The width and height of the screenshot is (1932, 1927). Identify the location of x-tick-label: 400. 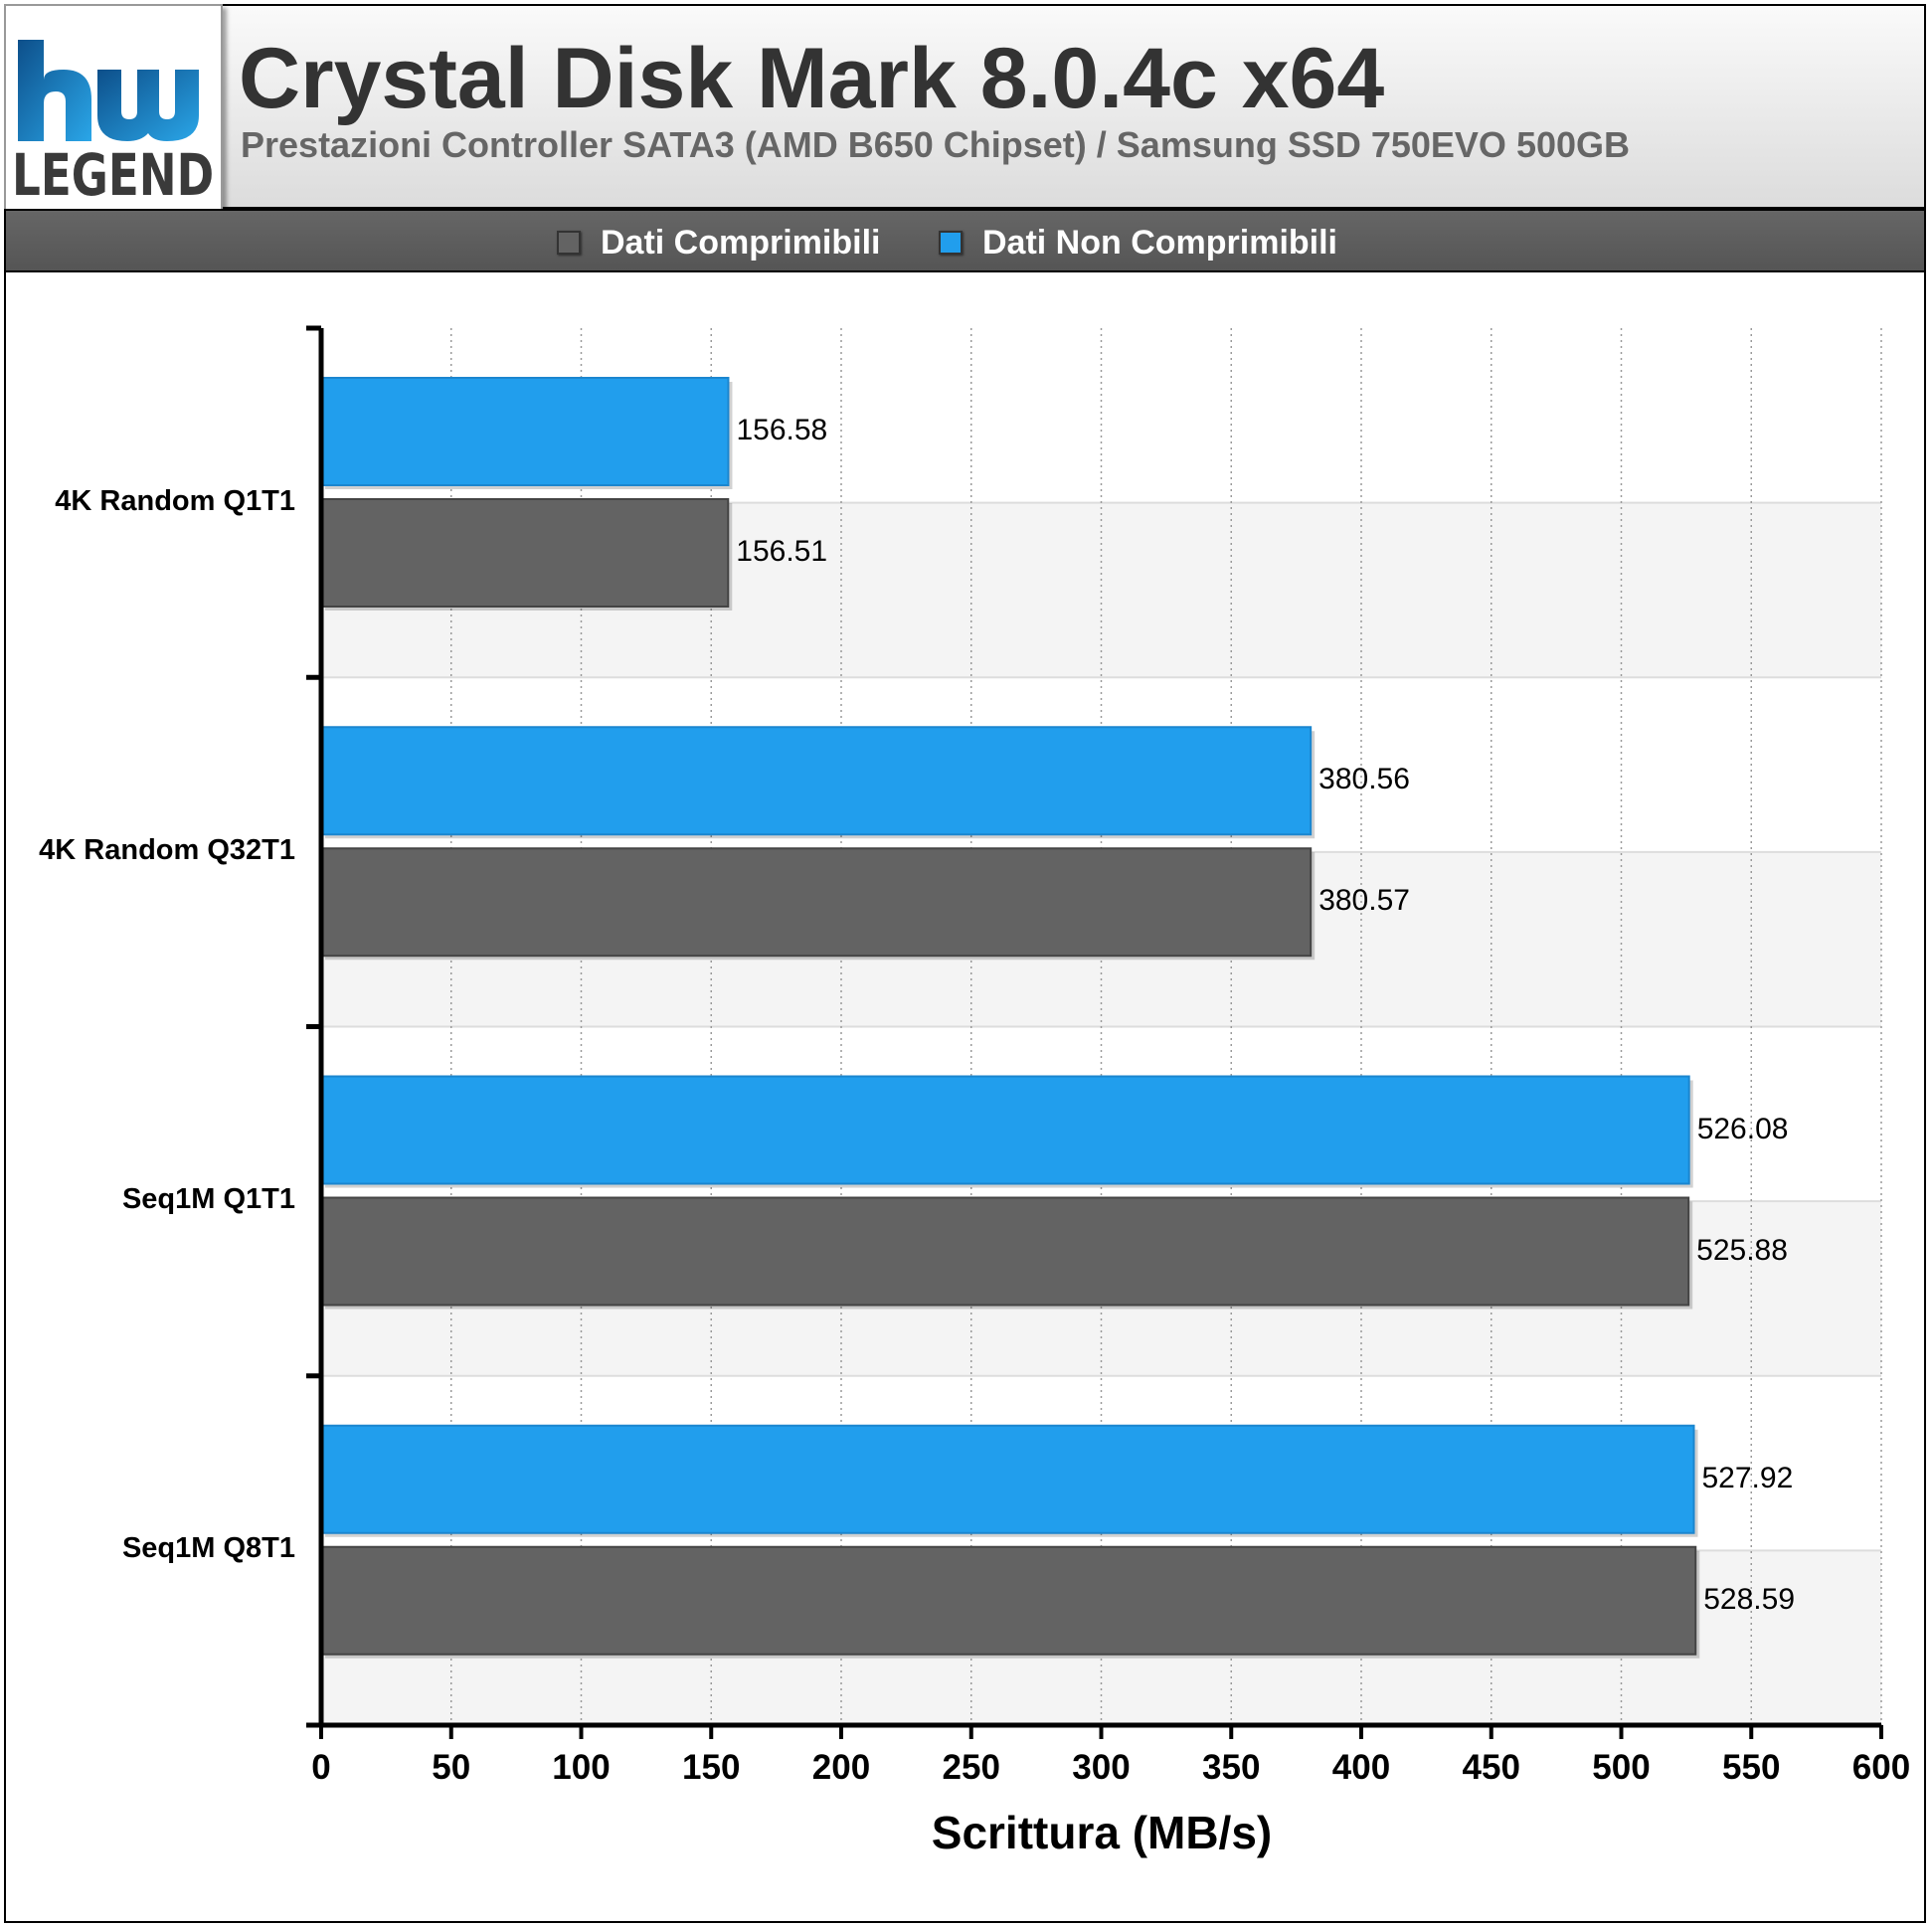
(1361, 1767).